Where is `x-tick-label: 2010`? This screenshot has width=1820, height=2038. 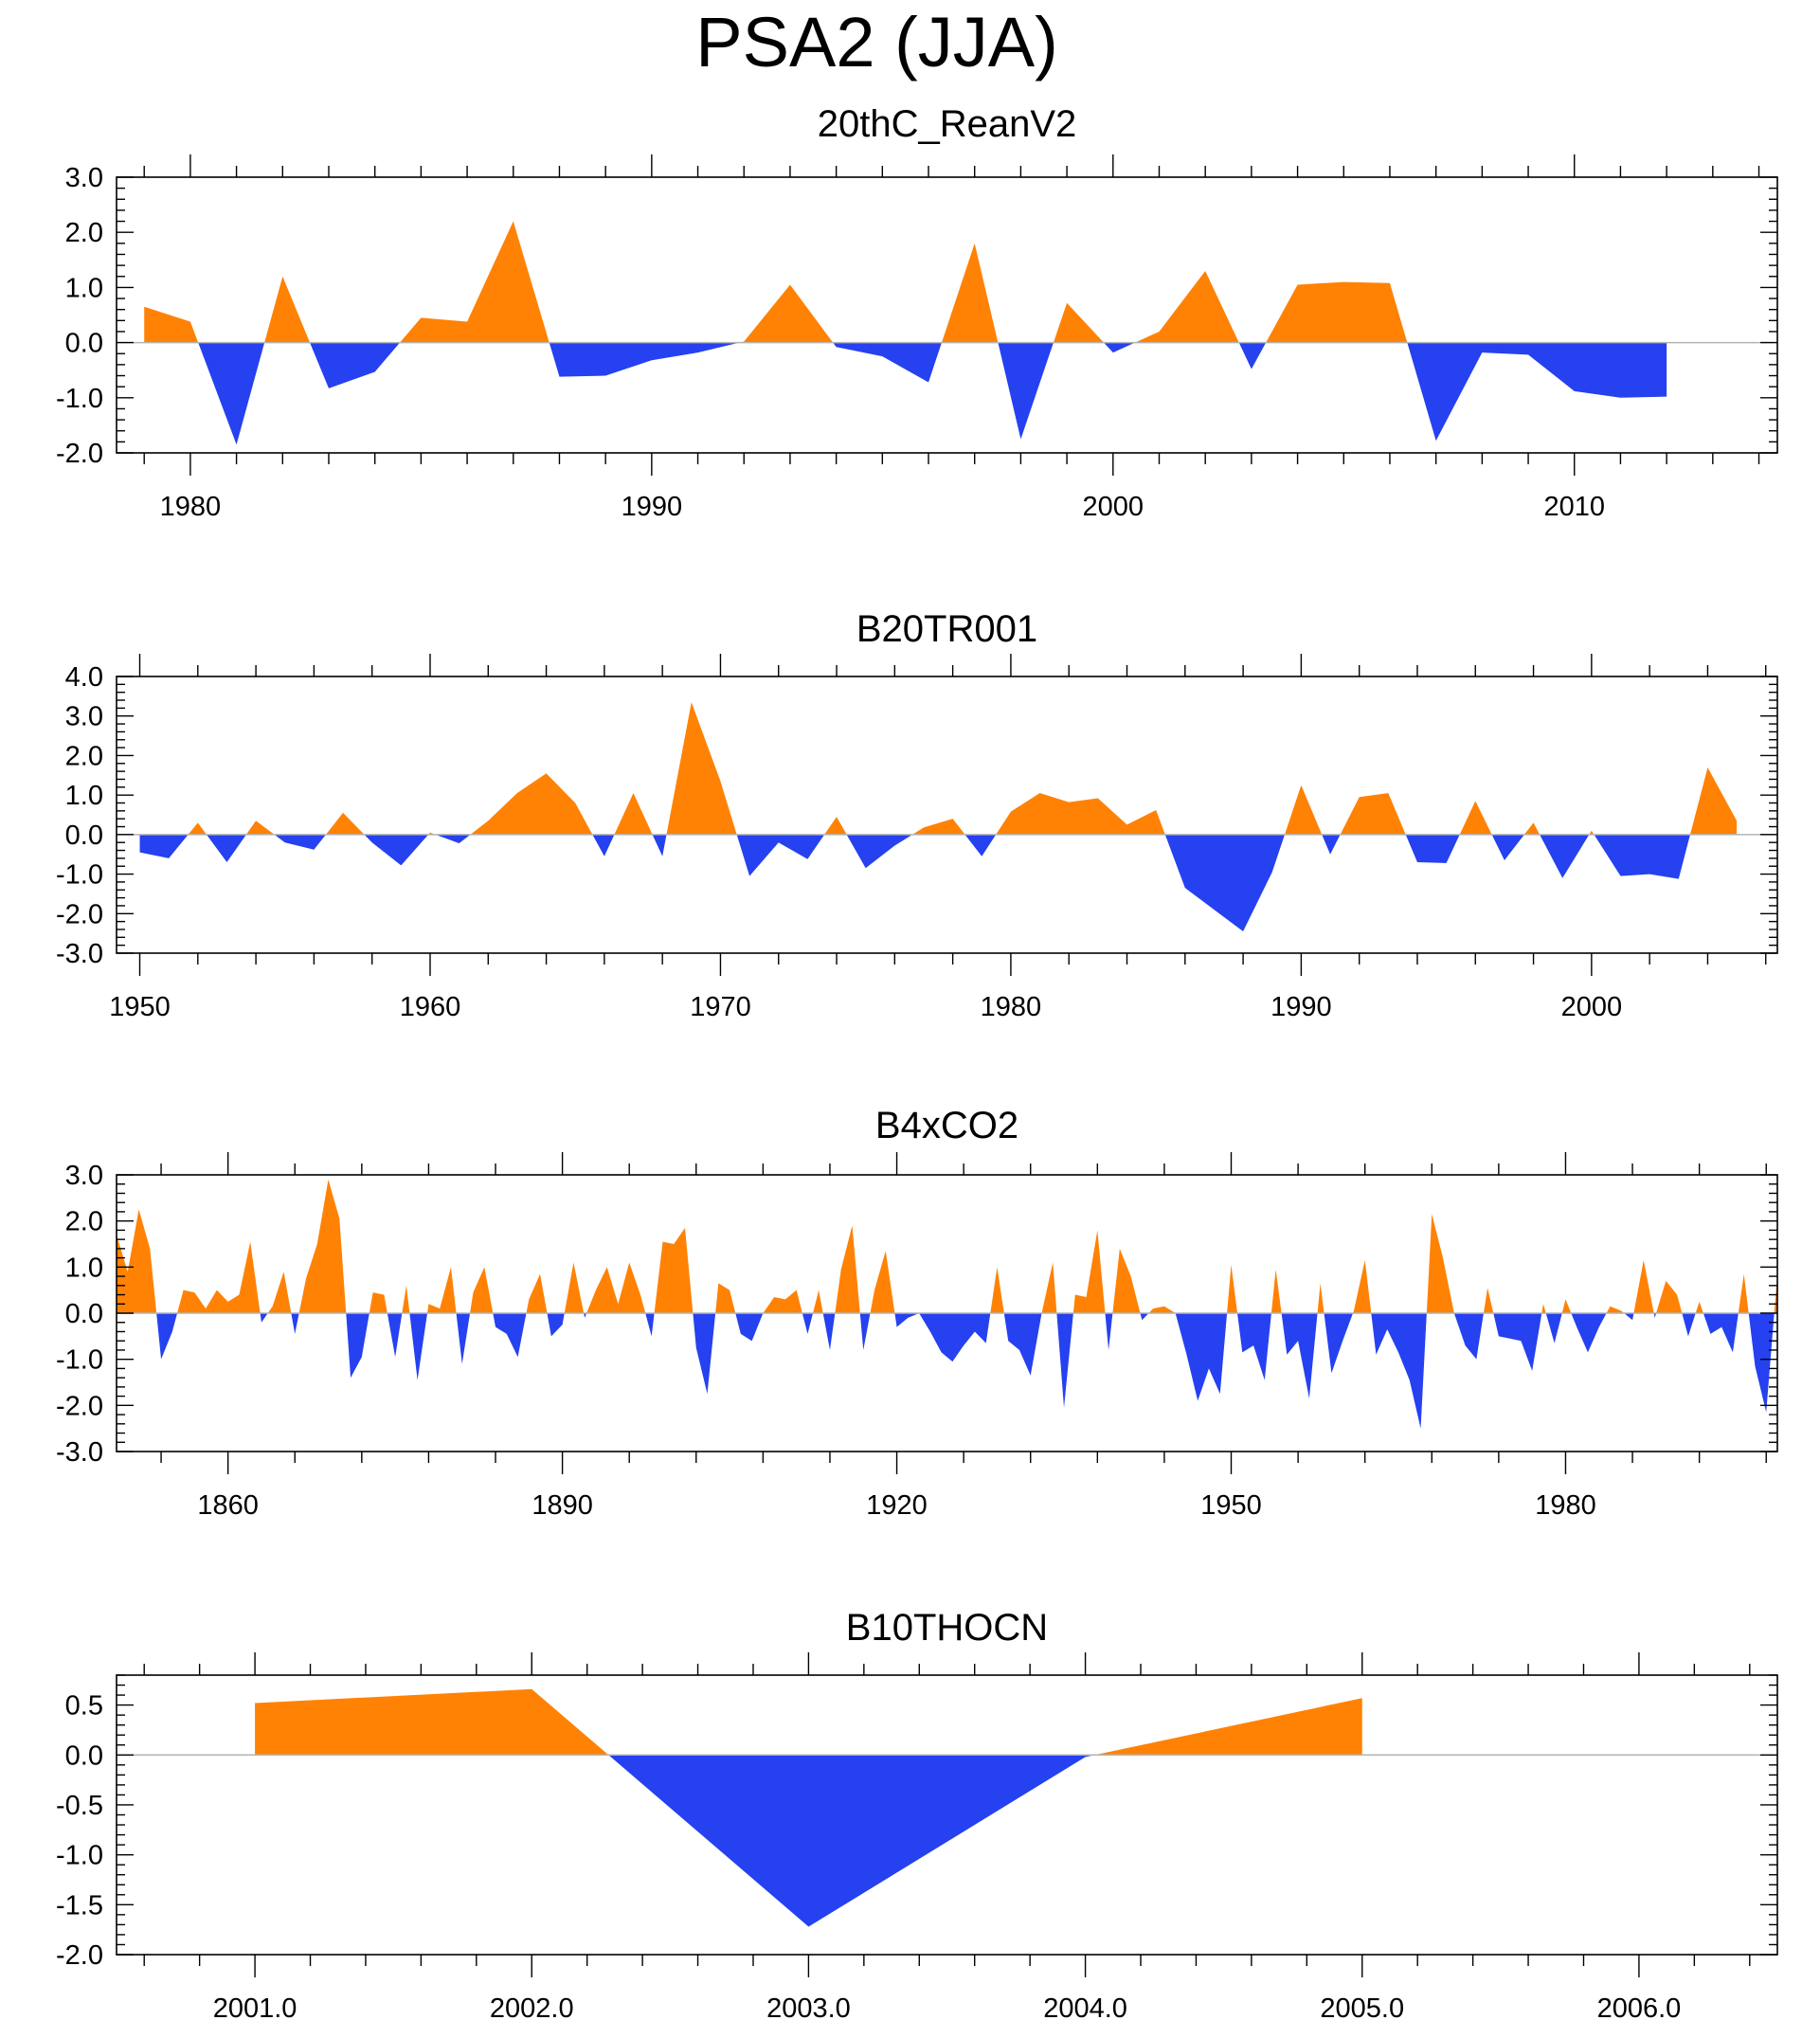
x-tick-label: 2010 is located at coordinates (1574, 507).